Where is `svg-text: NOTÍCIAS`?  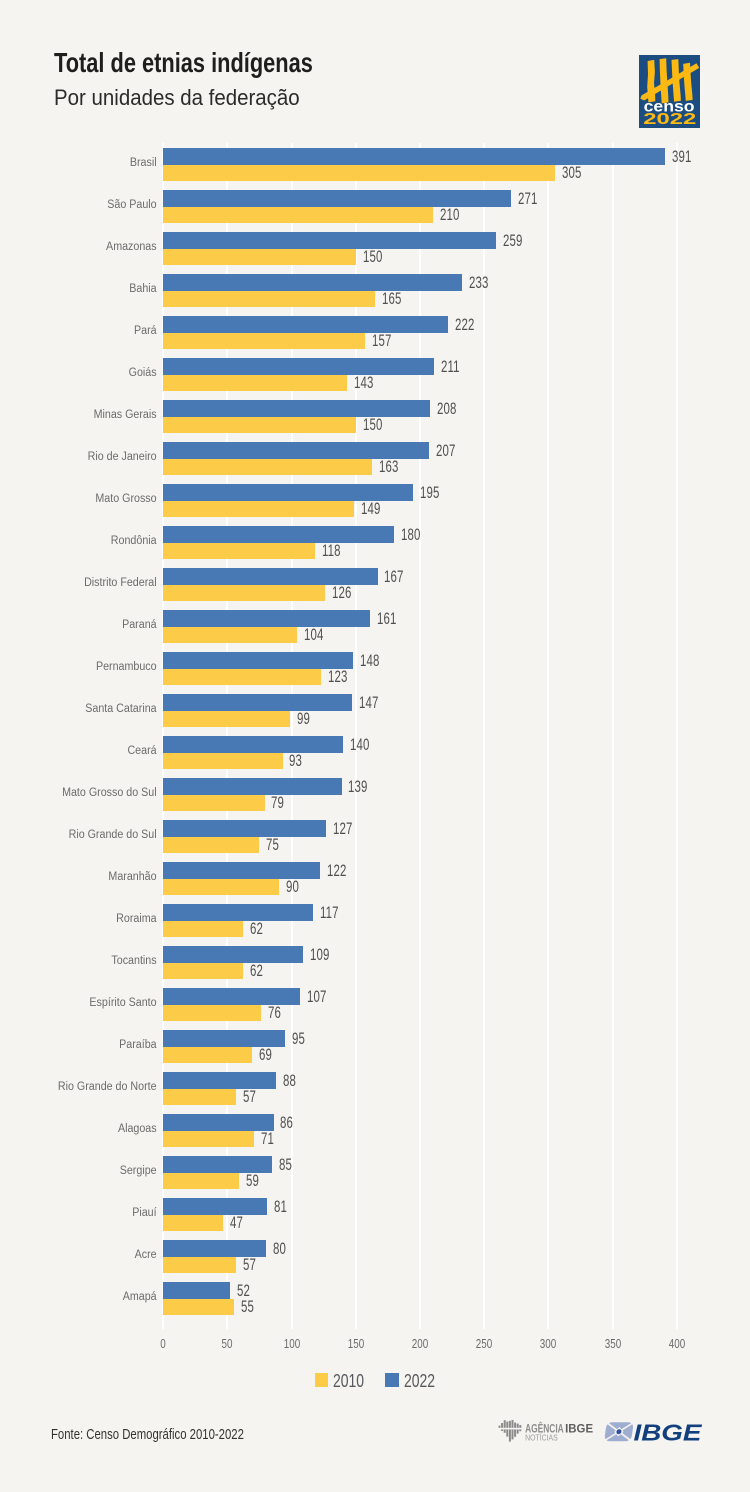 svg-text: NOTÍCIAS is located at coordinates (541, 1438).